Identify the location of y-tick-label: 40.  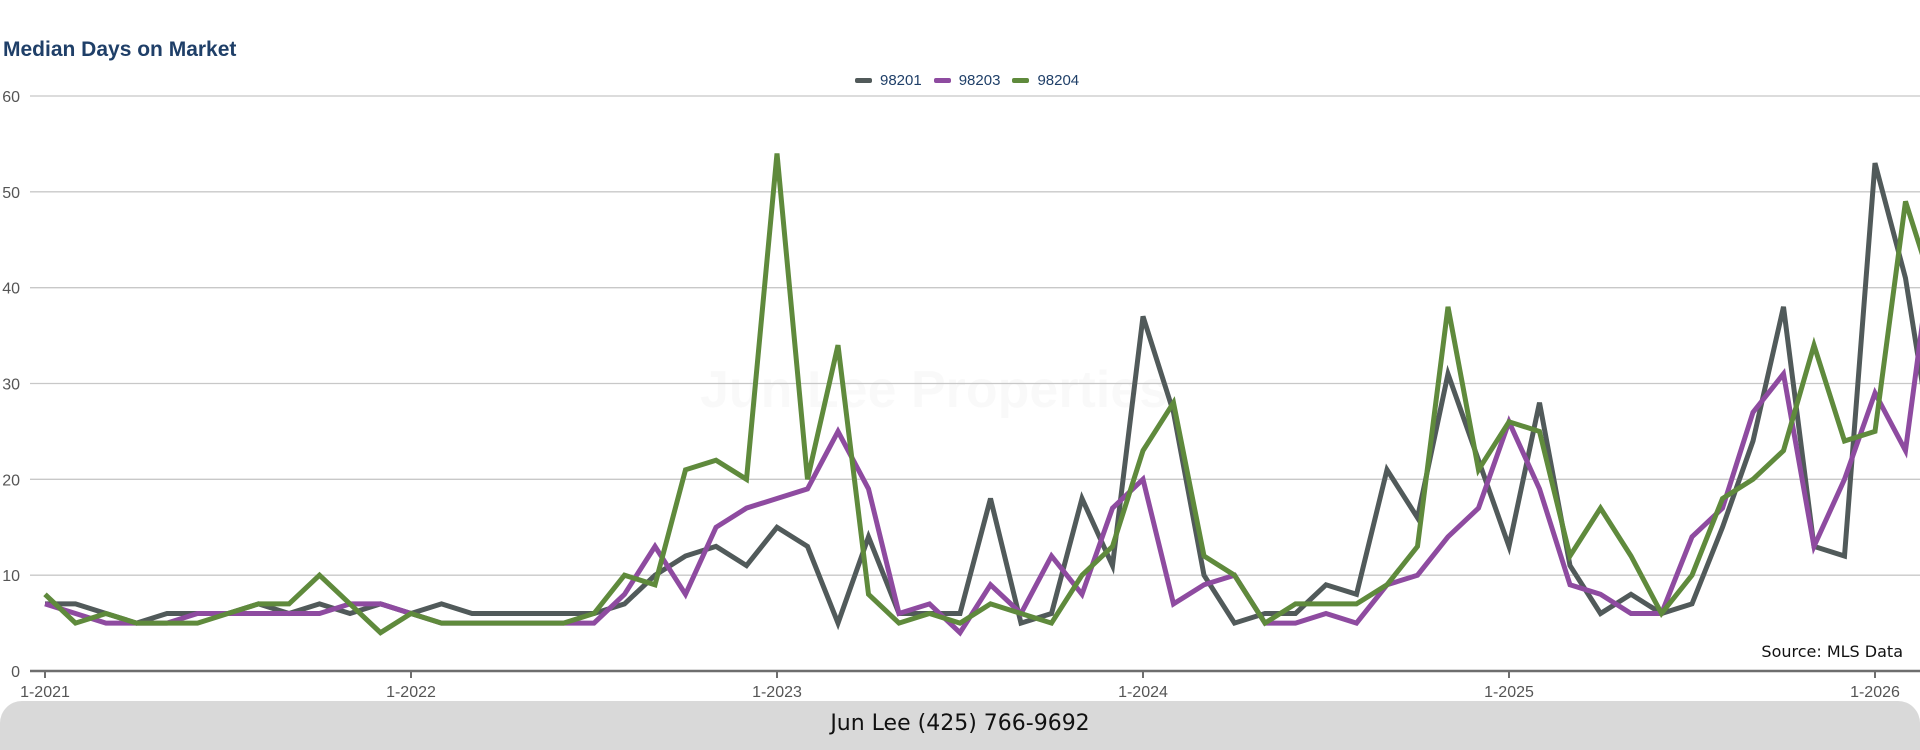
(11, 289).